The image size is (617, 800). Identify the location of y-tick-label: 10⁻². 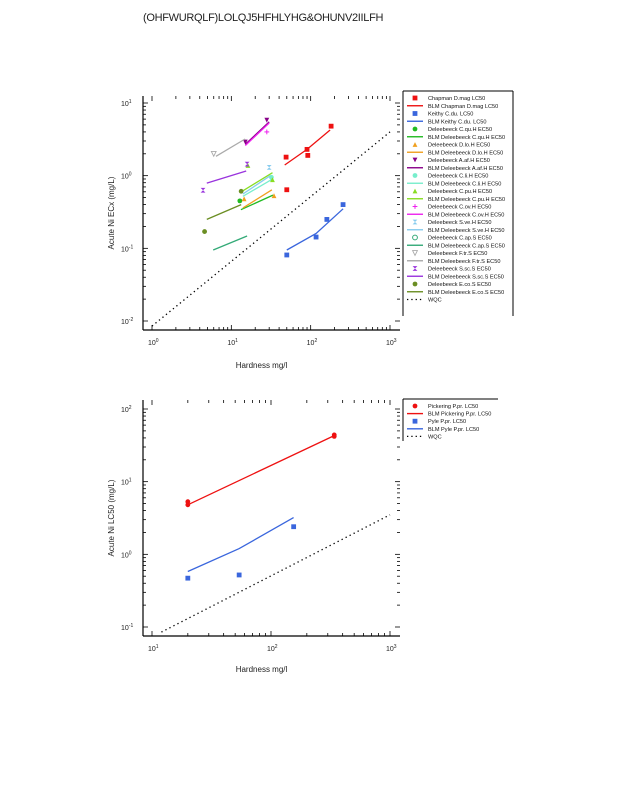
(127, 321).